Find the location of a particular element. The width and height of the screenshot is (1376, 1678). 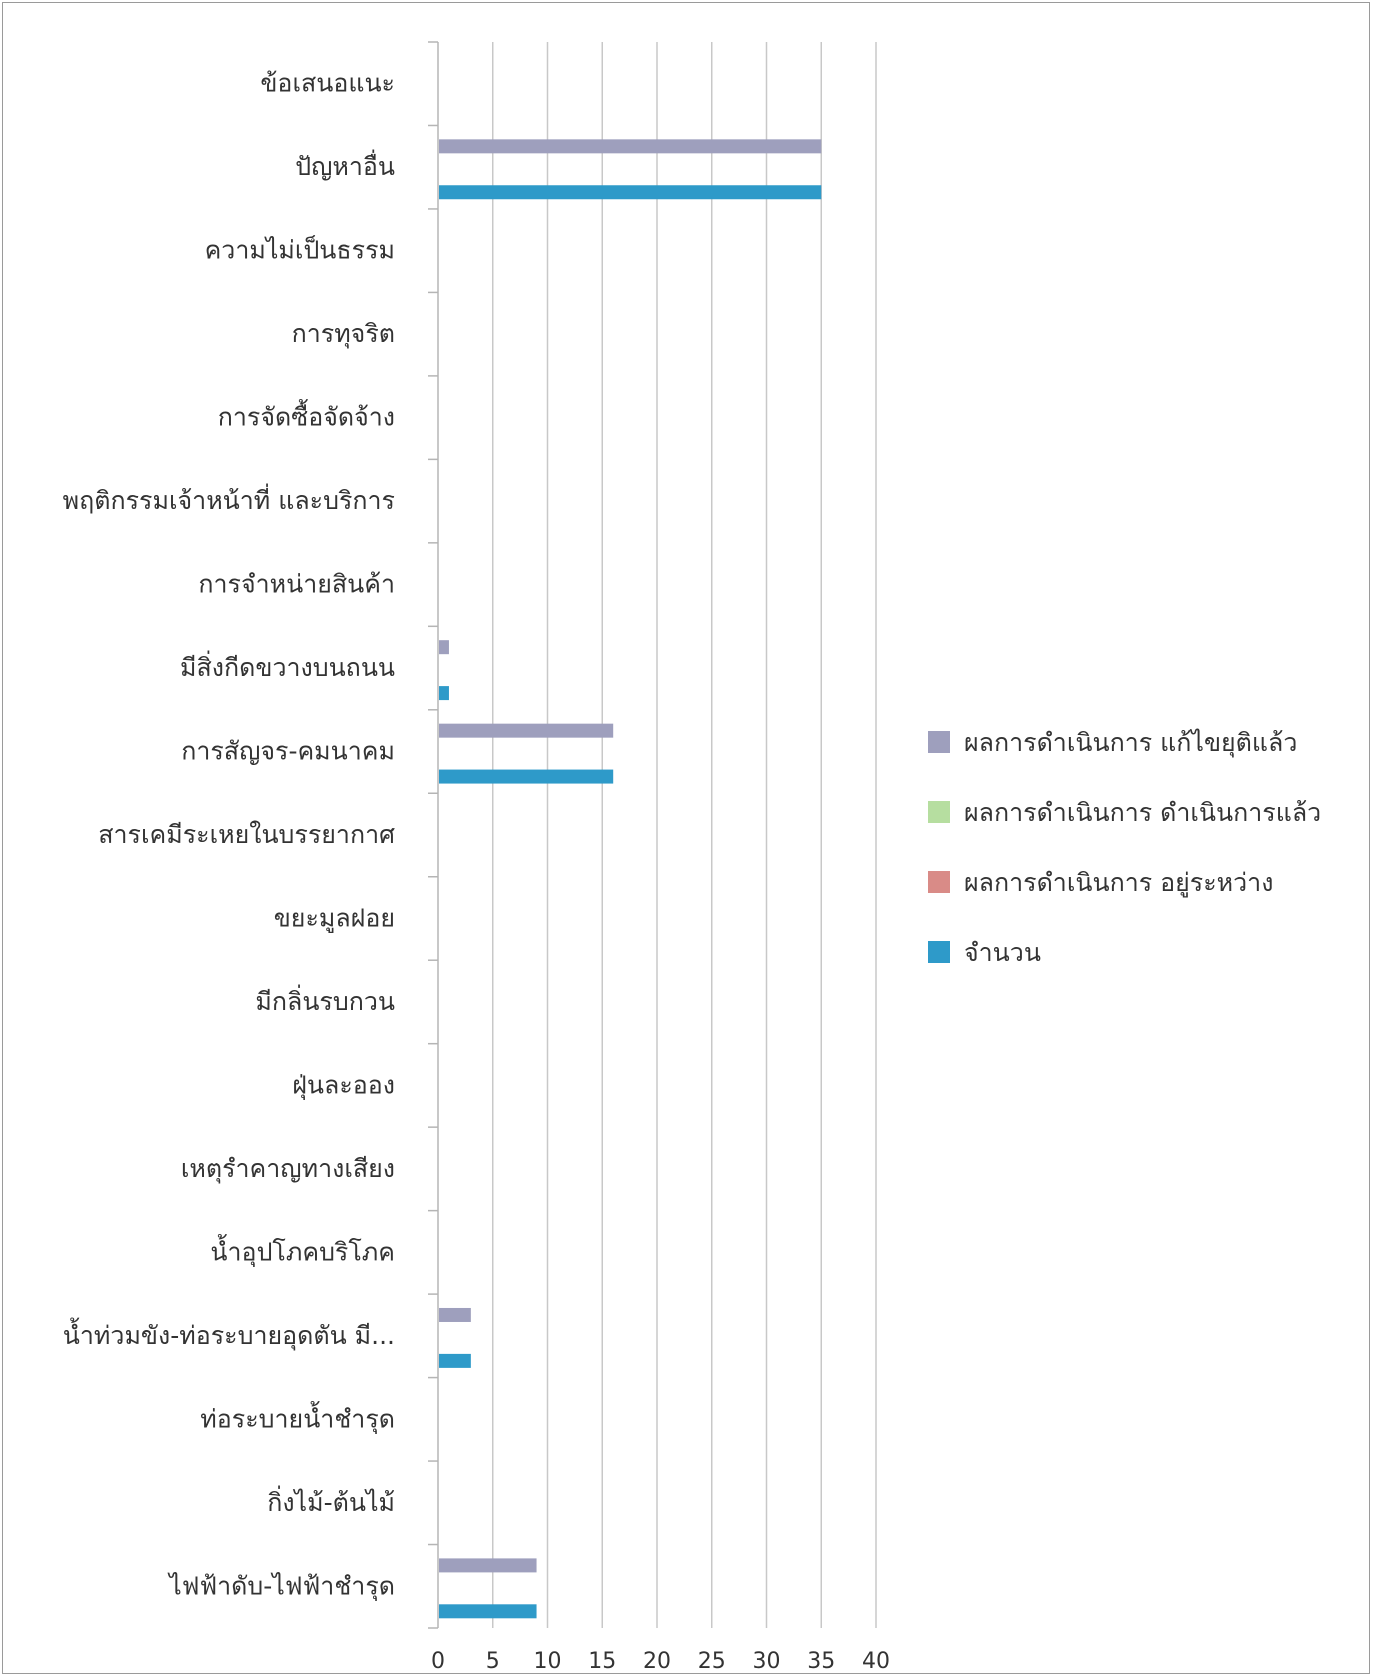

x-tick-label: 35 is located at coordinates (821, 1661).